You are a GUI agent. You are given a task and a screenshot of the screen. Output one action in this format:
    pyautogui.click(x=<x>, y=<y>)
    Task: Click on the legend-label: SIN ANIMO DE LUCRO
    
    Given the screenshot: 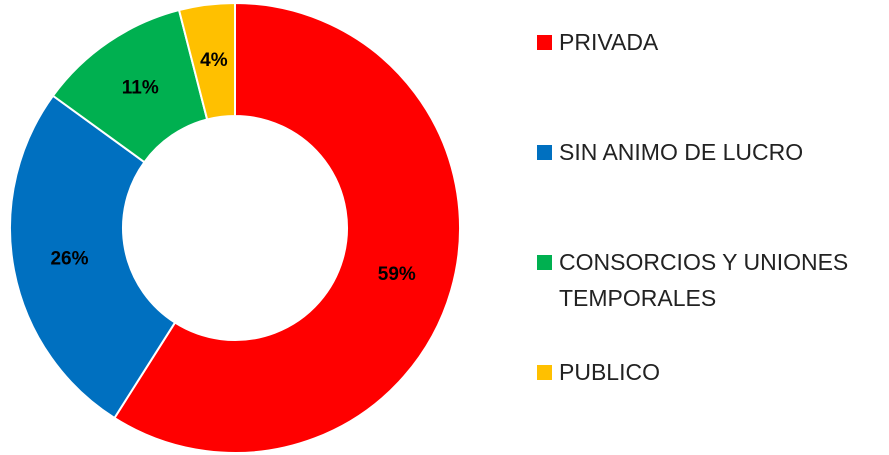 What is the action you would take?
    pyautogui.click(x=681, y=152)
    